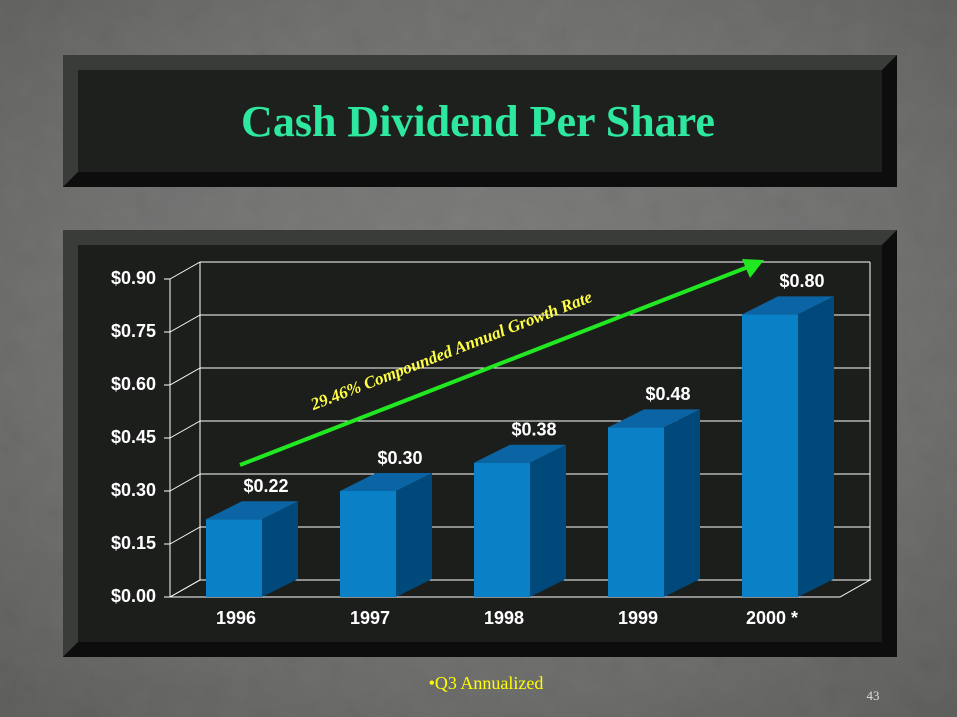 The width and height of the screenshot is (957, 717). I want to click on x-tick-label: 1997, so click(370, 618).